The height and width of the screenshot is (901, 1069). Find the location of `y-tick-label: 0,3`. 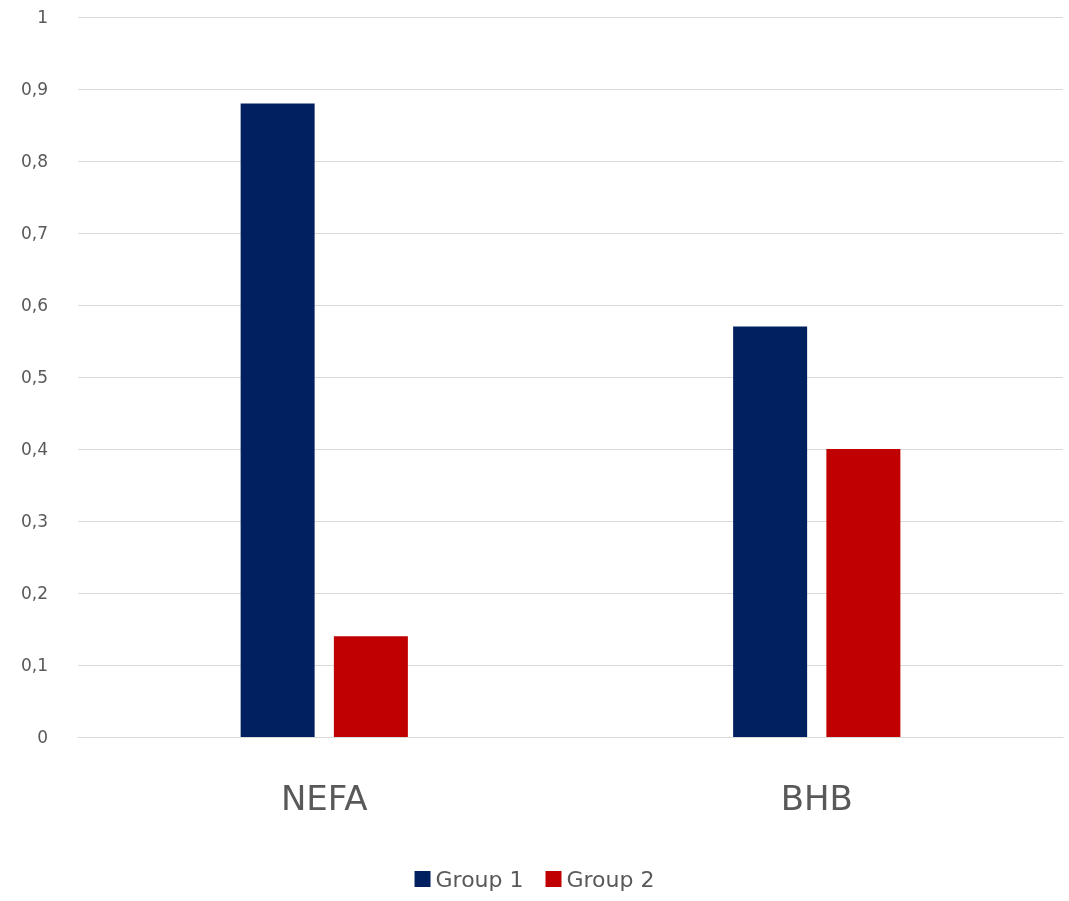

y-tick-label: 0,3 is located at coordinates (34, 521).